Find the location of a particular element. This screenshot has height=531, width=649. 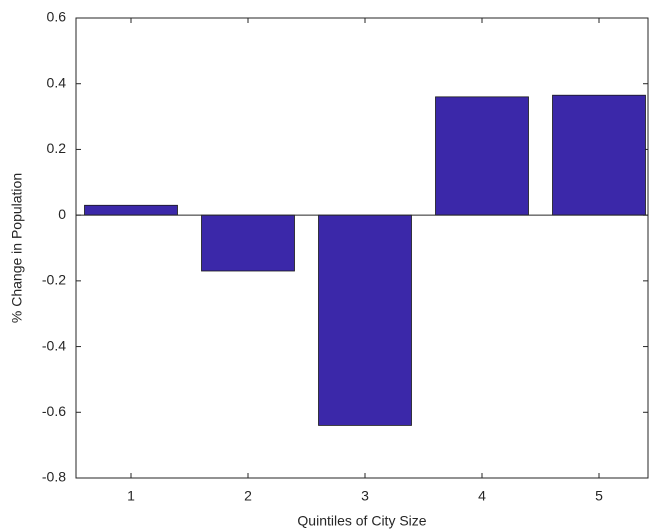

x-tick-label: 1 is located at coordinates (131, 496).